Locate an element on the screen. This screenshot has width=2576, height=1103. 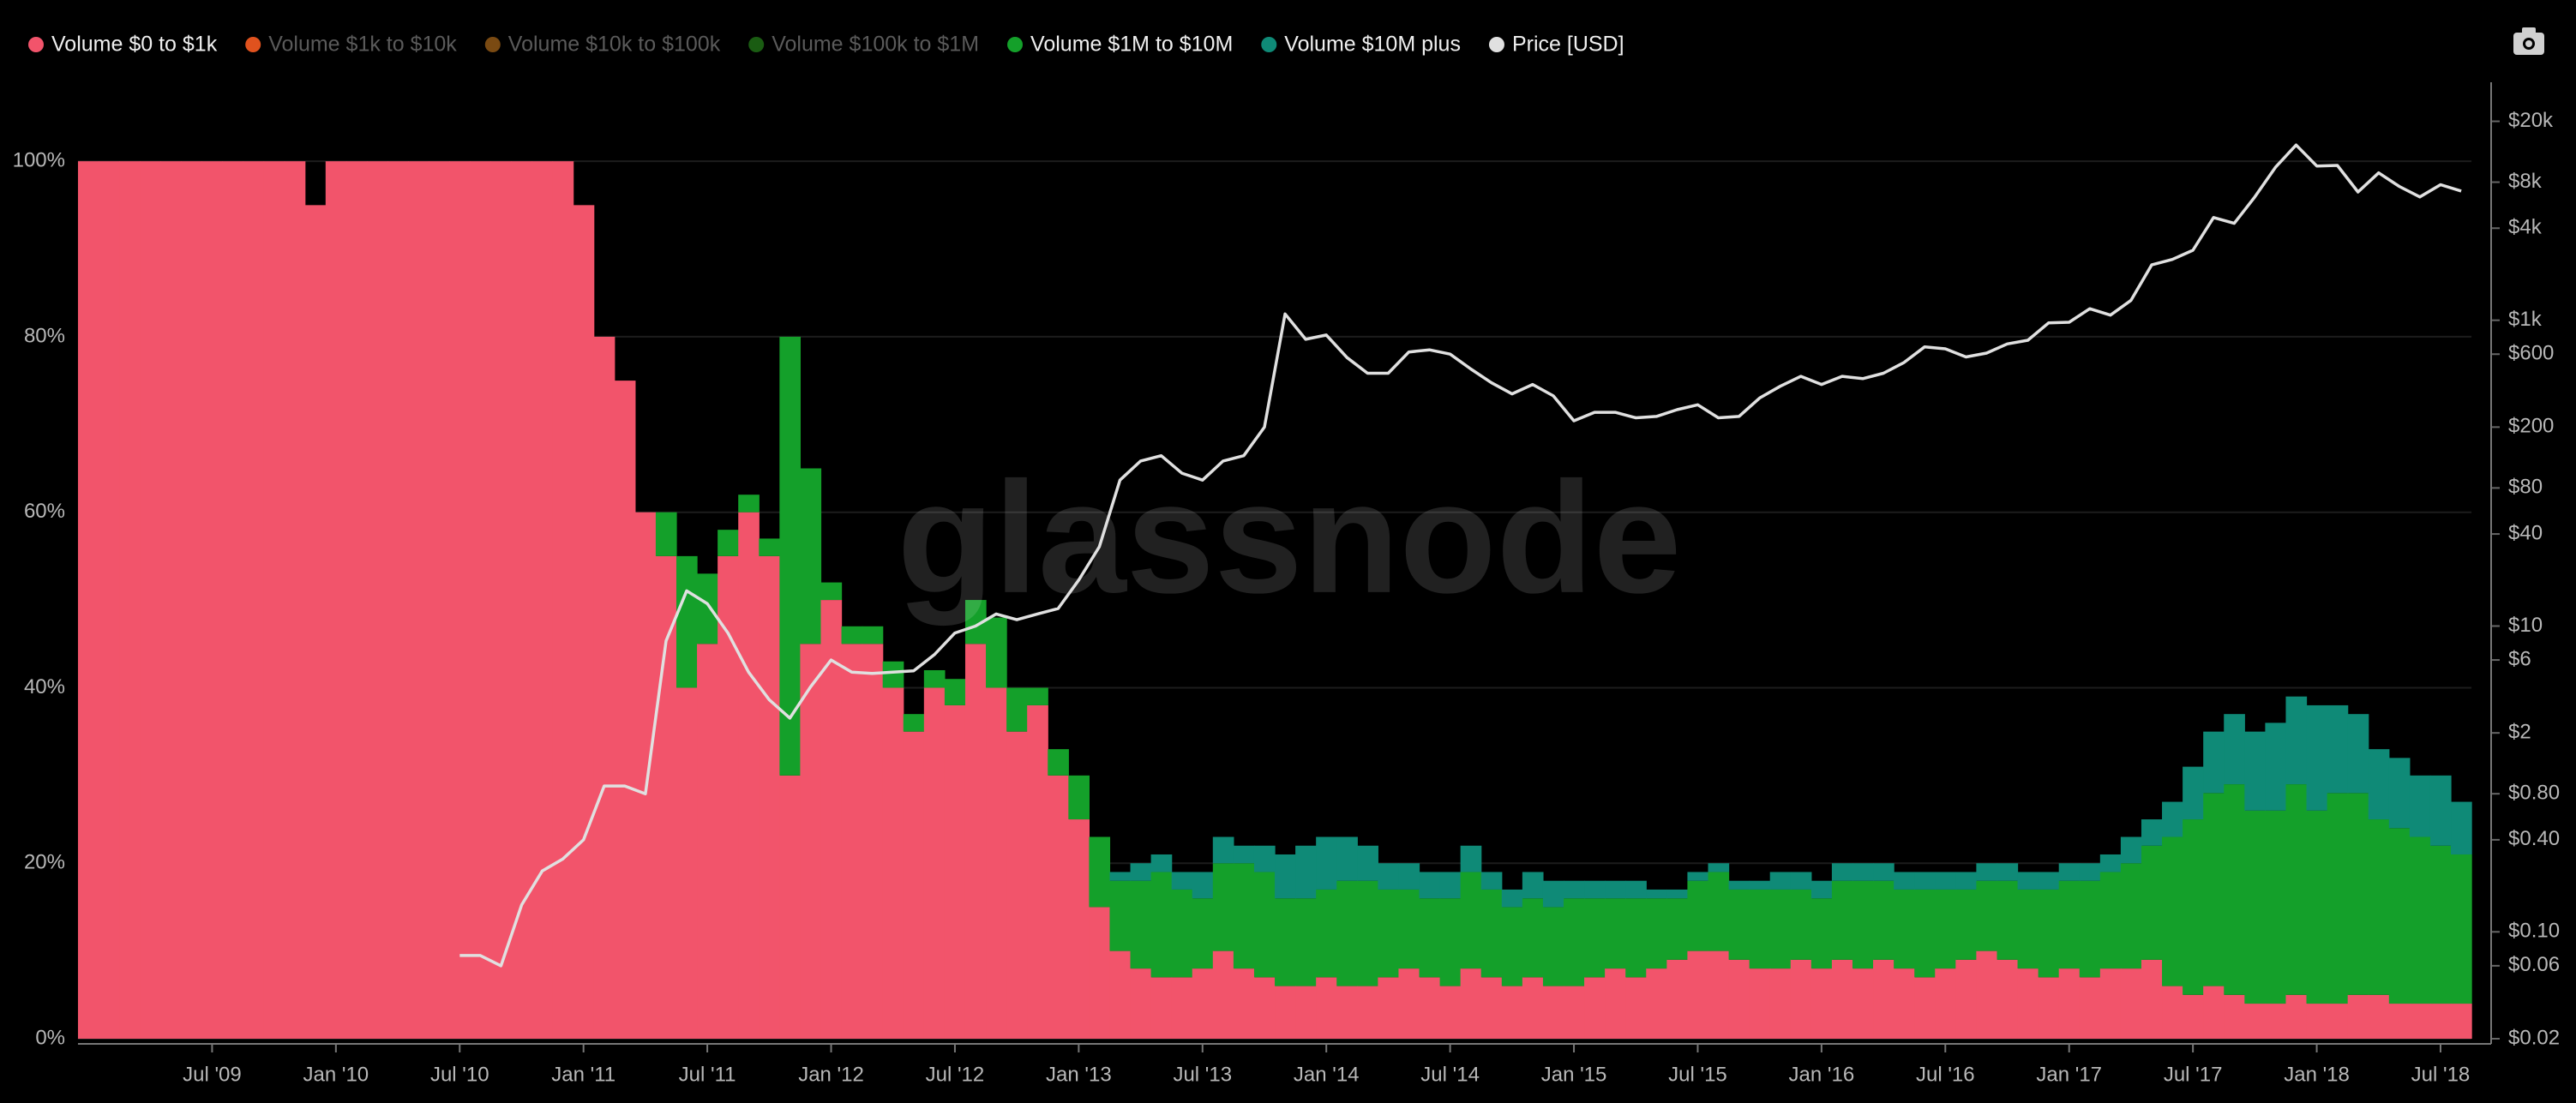
y-tick-label: 20% is located at coordinates (44, 862).